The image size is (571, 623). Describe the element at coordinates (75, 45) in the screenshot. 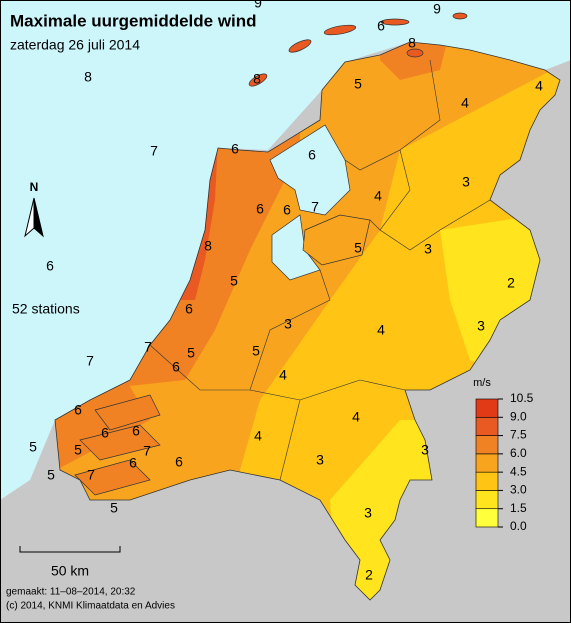

I see `subtitle: zaterdag 26 juli 2014` at that location.